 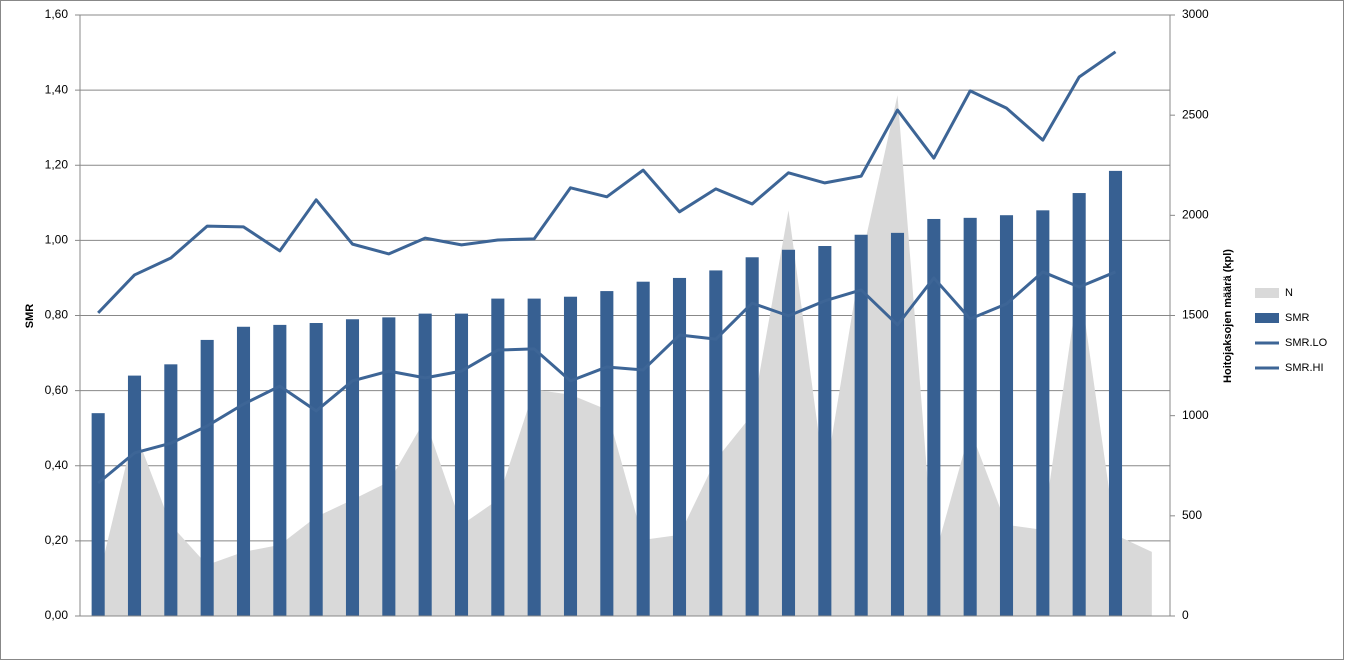 What do you see at coordinates (1228, 316) in the screenshot?
I see `y2-axis-title: Hoitojaksojen määrä (kpl)` at bounding box center [1228, 316].